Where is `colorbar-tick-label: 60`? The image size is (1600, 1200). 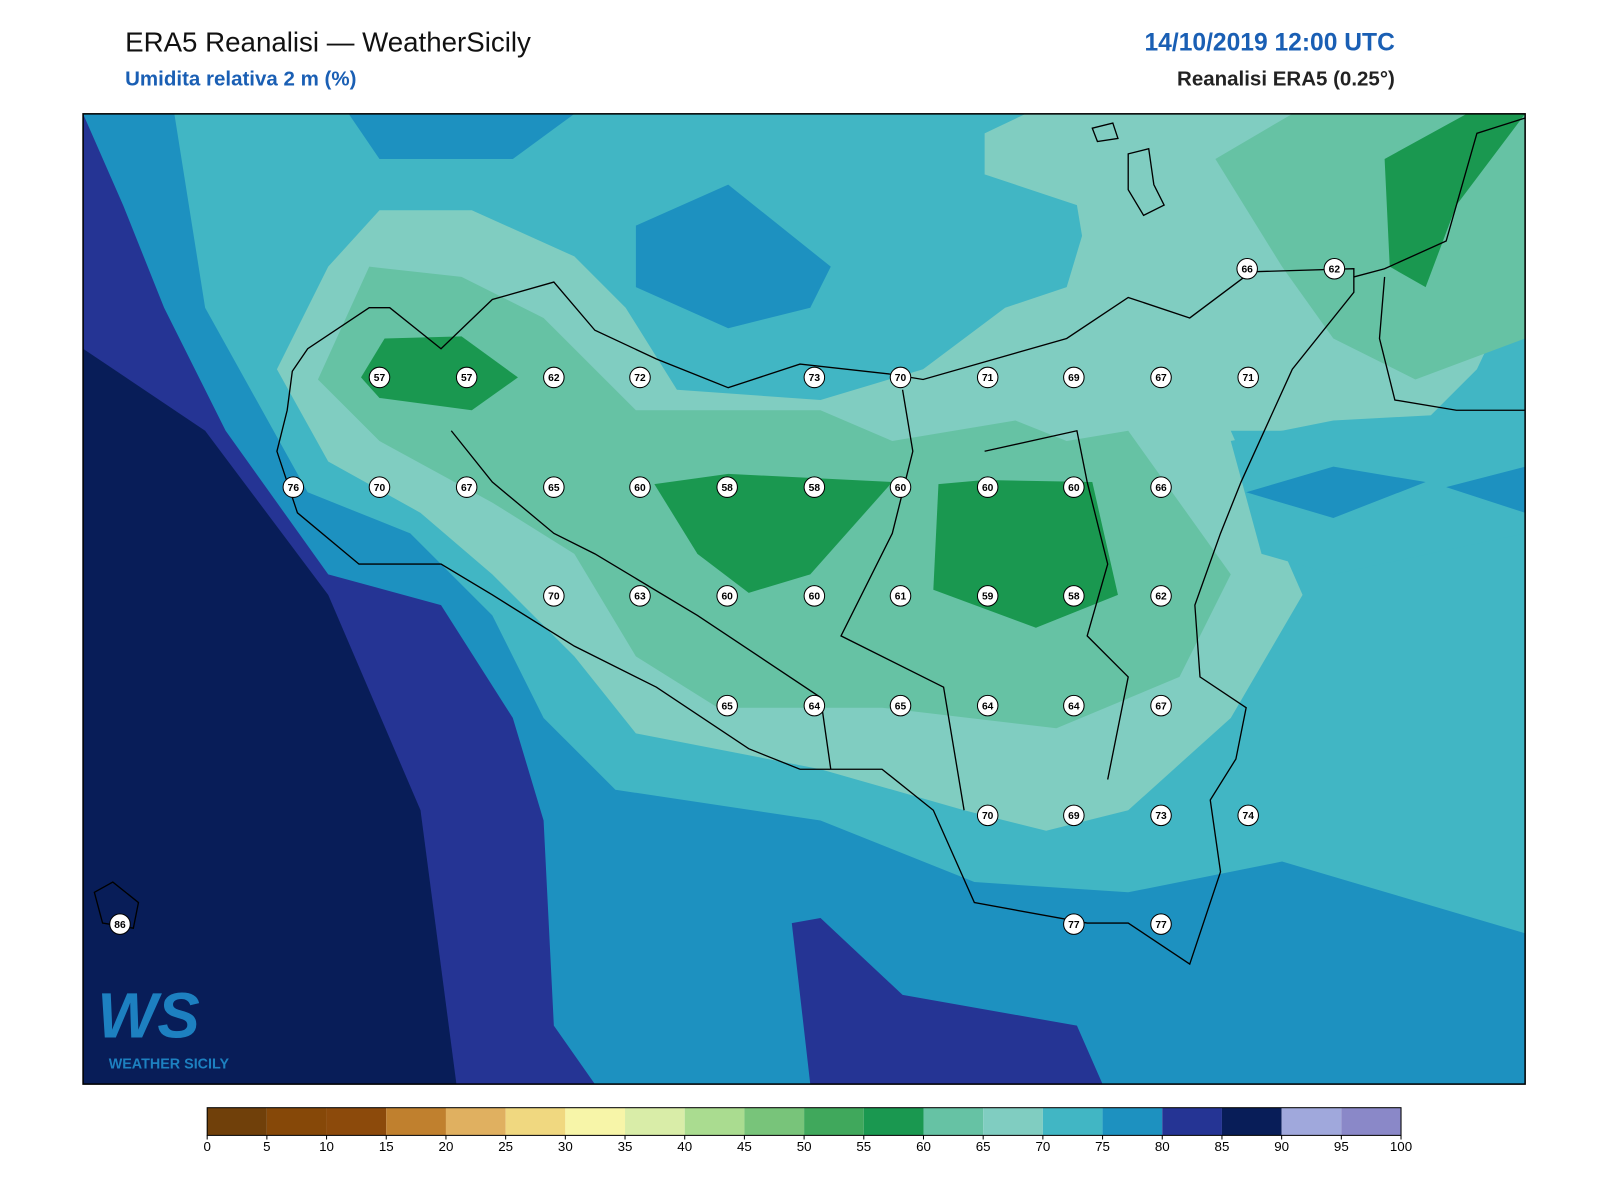 colorbar-tick-label: 60 is located at coordinates (923, 1146).